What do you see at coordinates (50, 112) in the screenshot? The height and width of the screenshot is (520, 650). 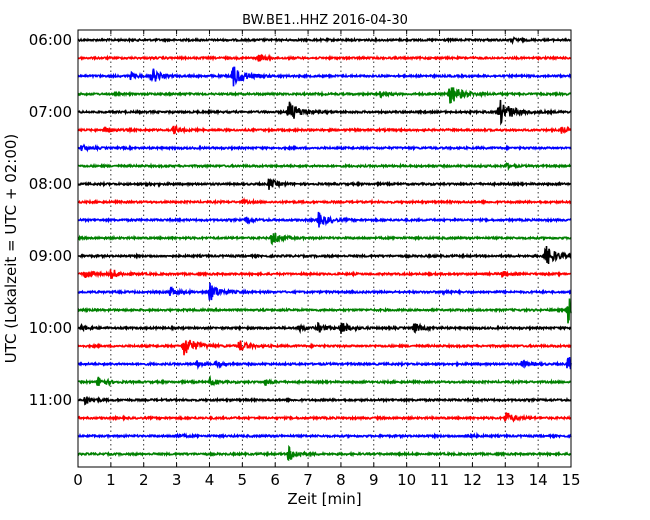 I see `y-tick-label: 07:00` at bounding box center [50, 112].